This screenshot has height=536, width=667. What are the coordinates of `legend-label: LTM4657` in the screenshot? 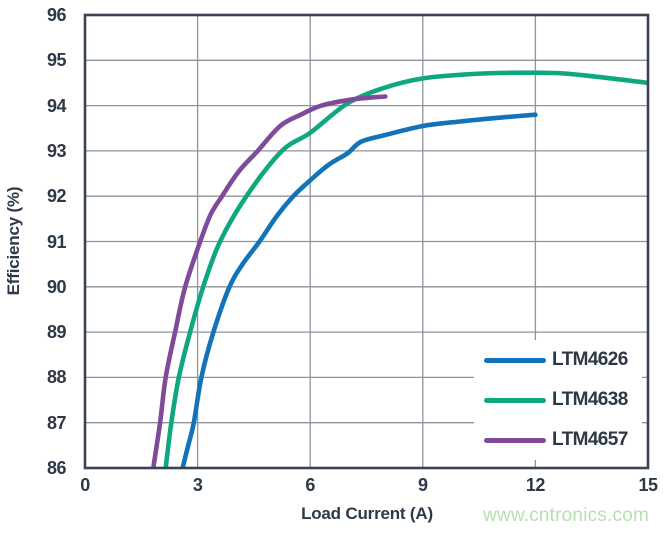 It's located at (590, 439).